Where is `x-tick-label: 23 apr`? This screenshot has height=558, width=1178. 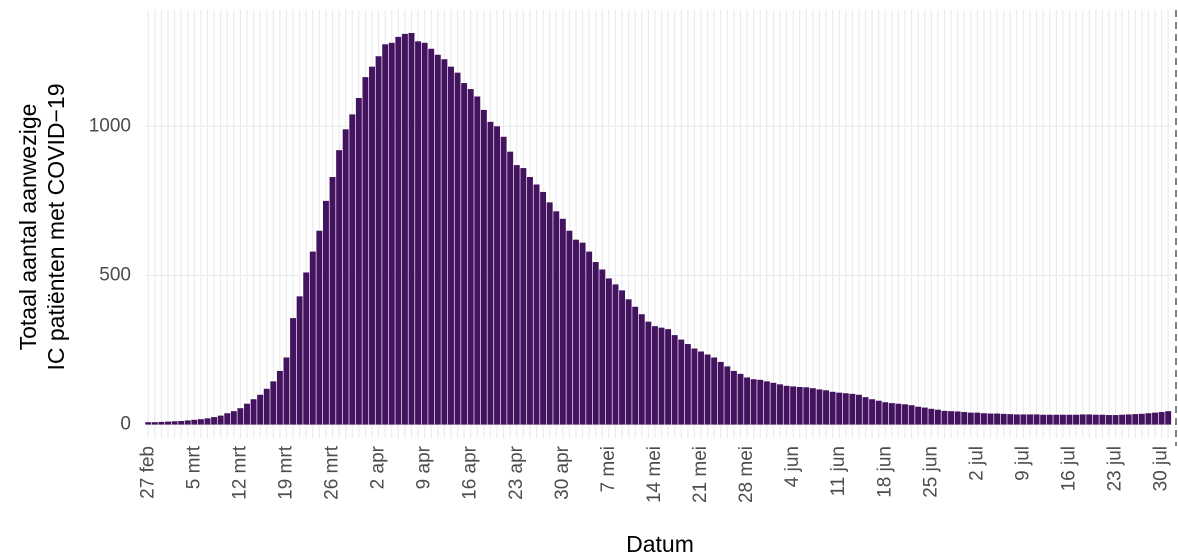
x-tick-label: 23 apr is located at coordinates (516, 472).